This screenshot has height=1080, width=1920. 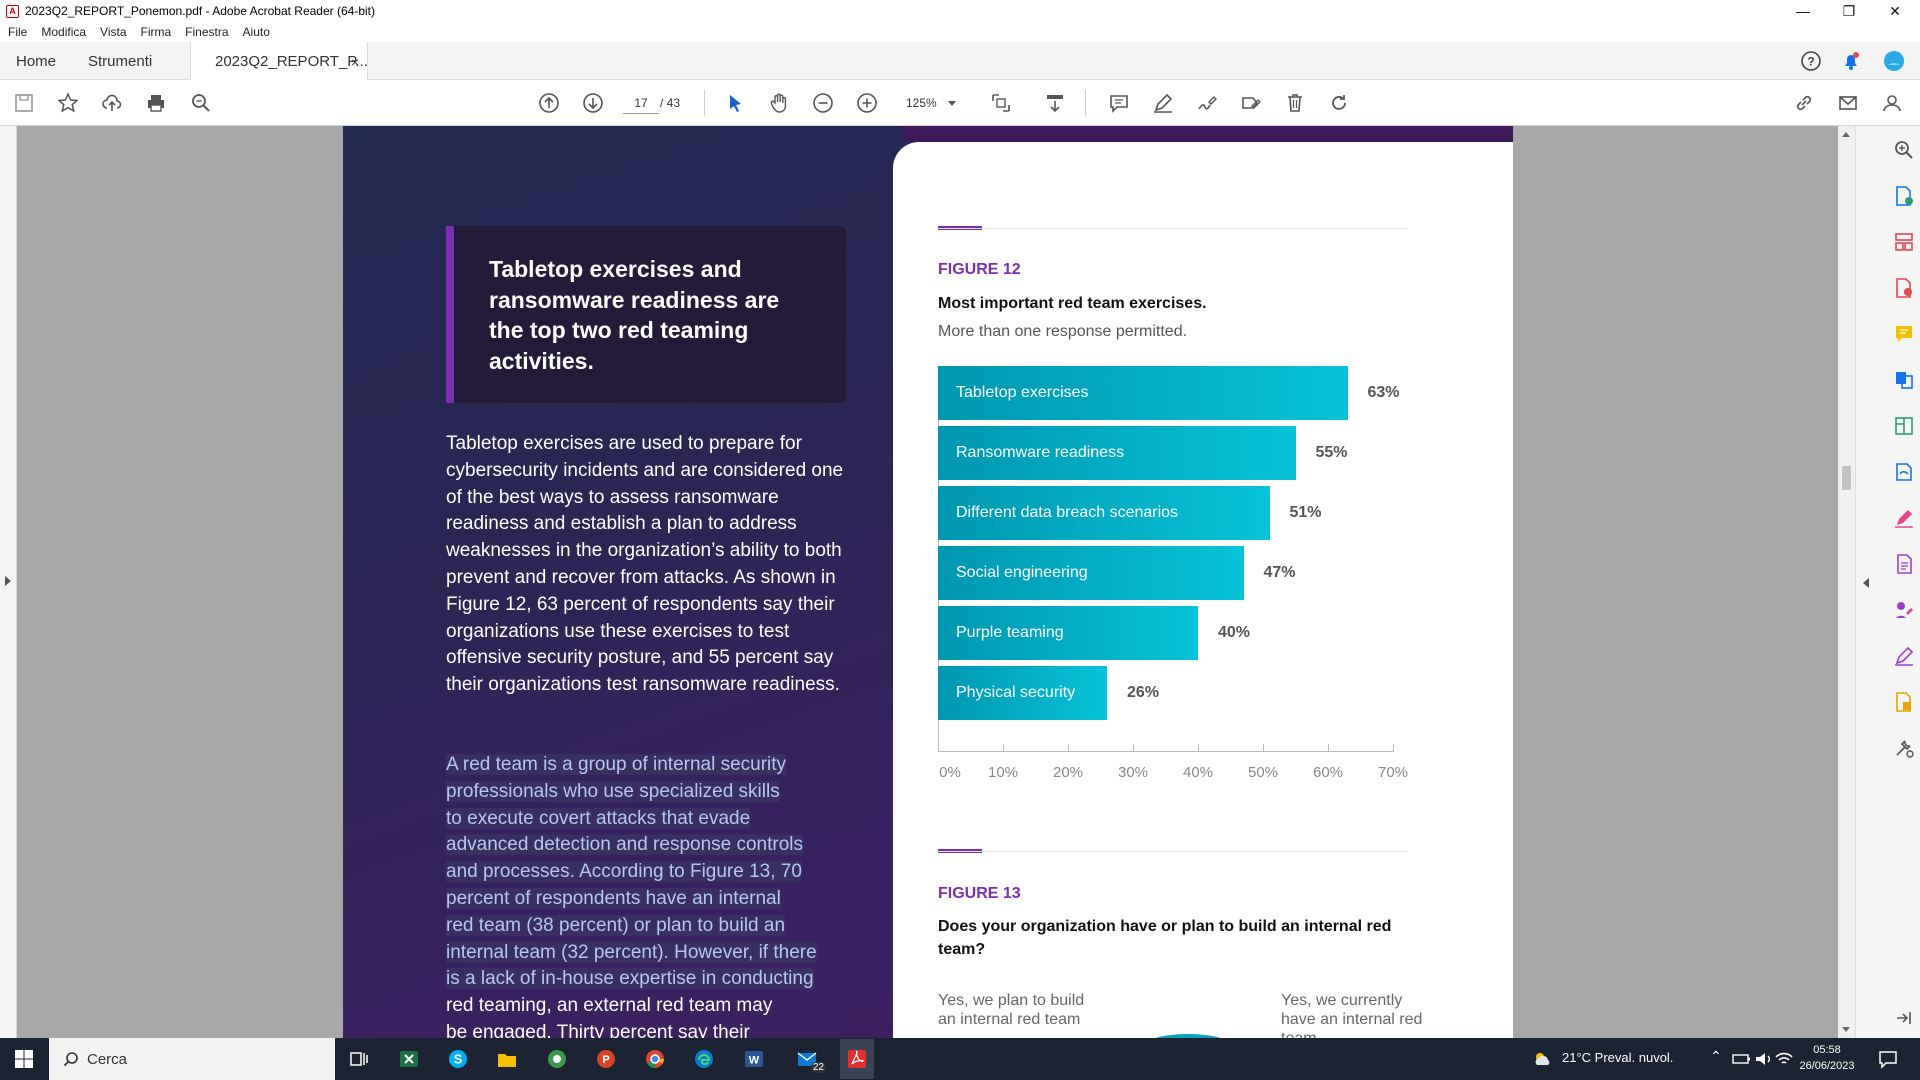 What do you see at coordinates (359, 1059) in the screenshot?
I see `task-view-icon` at bounding box center [359, 1059].